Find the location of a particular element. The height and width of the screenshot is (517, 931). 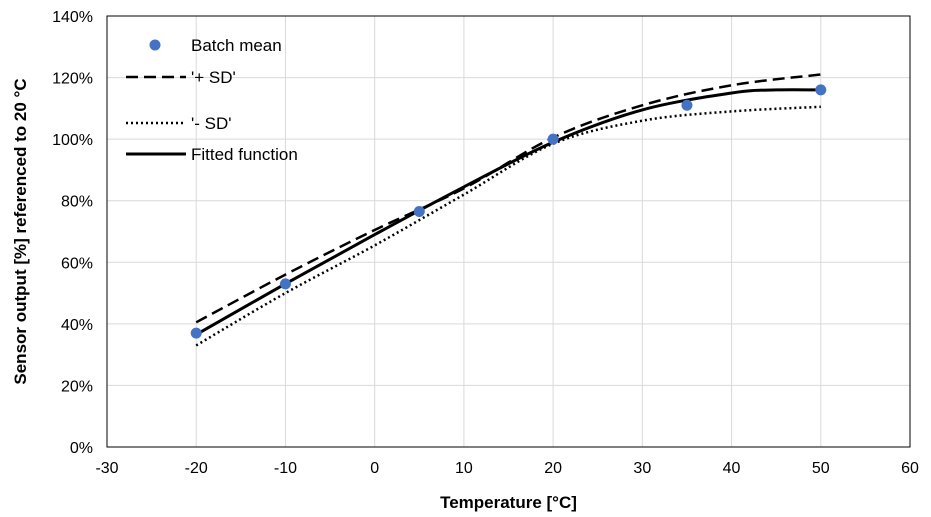

y-tick-label: 140% is located at coordinates (72, 17).